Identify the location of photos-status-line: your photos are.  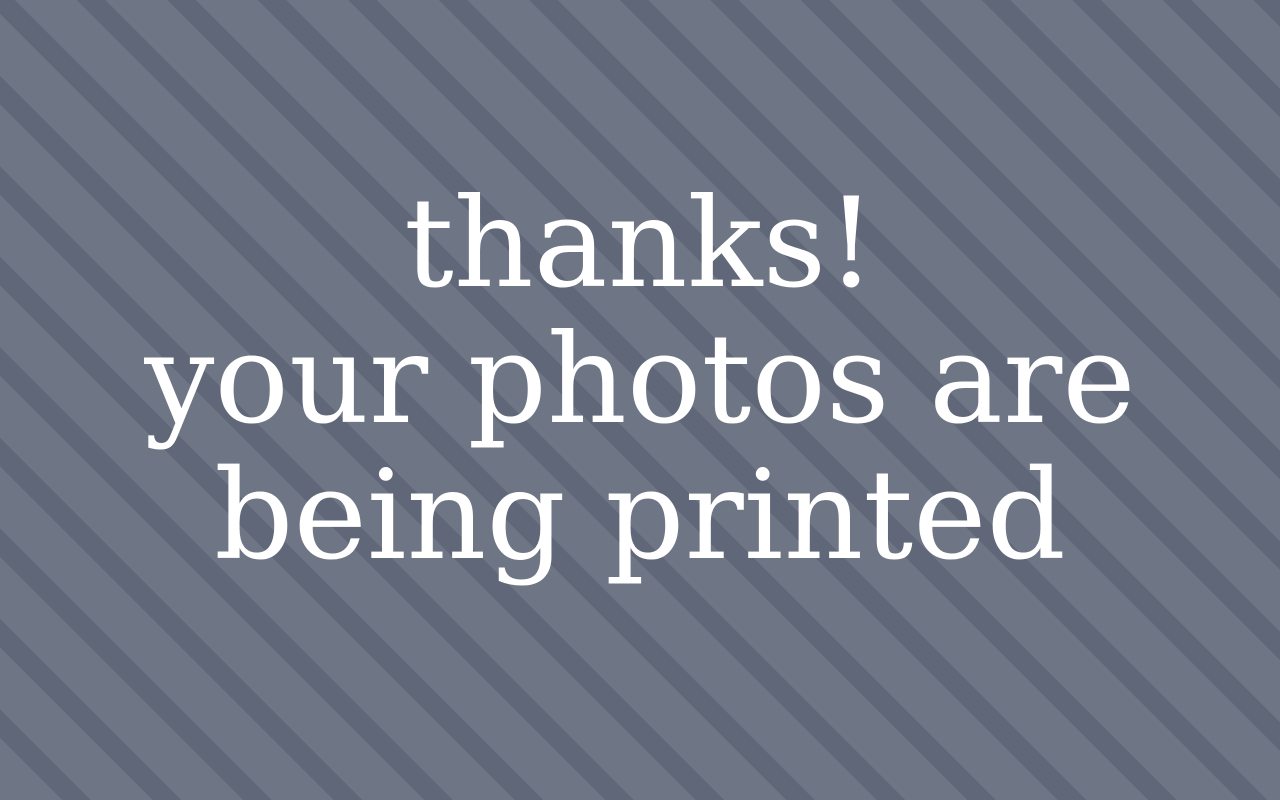
(640, 380).